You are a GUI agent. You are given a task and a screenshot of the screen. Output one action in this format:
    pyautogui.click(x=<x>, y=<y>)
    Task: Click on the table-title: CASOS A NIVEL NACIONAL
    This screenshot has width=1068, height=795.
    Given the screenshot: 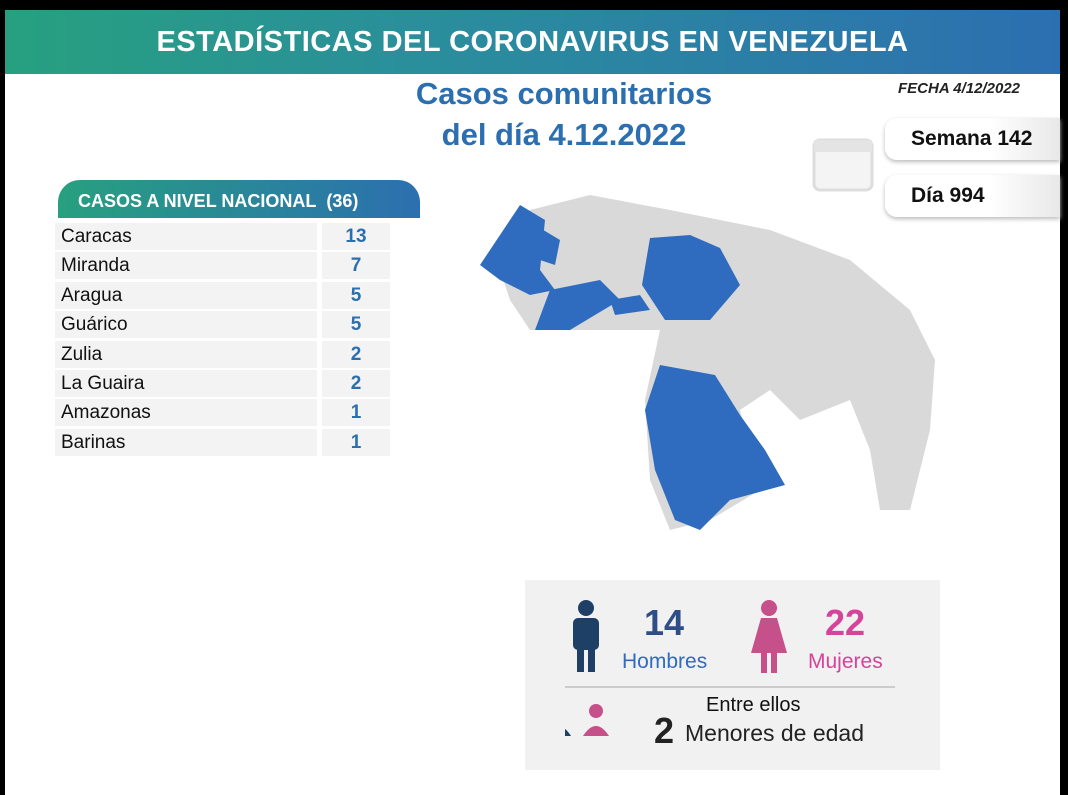 What is the action you would take?
    pyautogui.click(x=197, y=201)
    